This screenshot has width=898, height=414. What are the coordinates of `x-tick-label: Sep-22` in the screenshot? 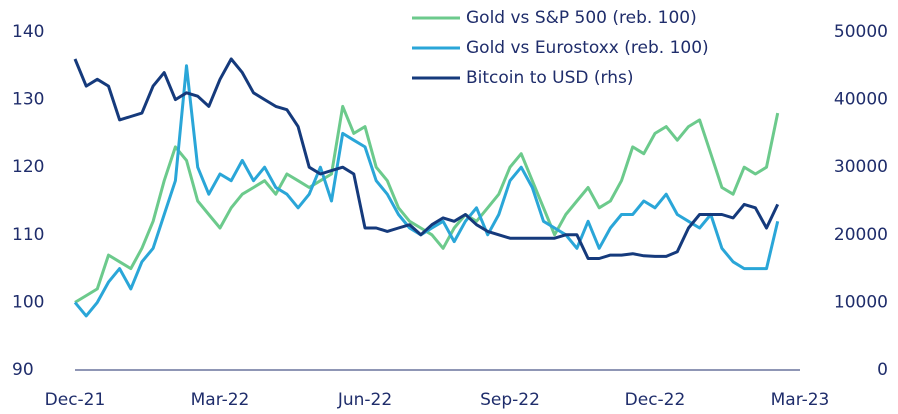 It's located at (510, 400).